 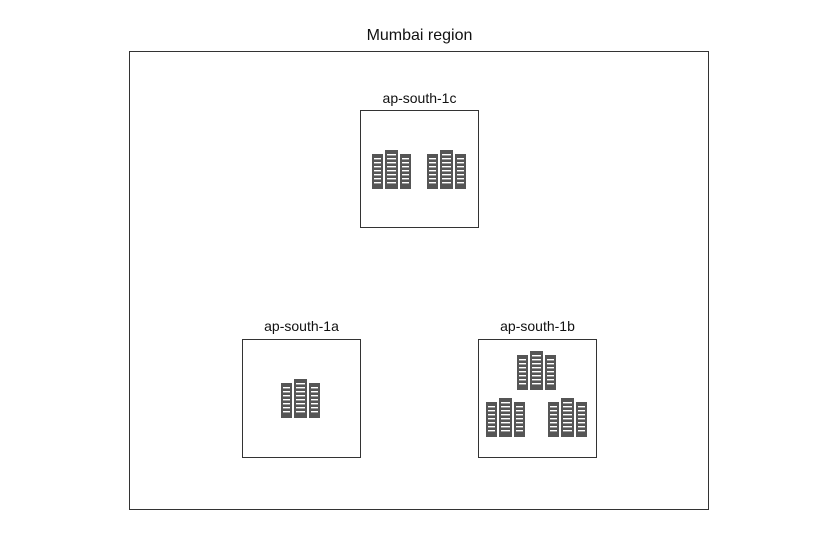 What do you see at coordinates (301, 326) in the screenshot?
I see `zone-label-ap-south-1a: ap-south-1a` at bounding box center [301, 326].